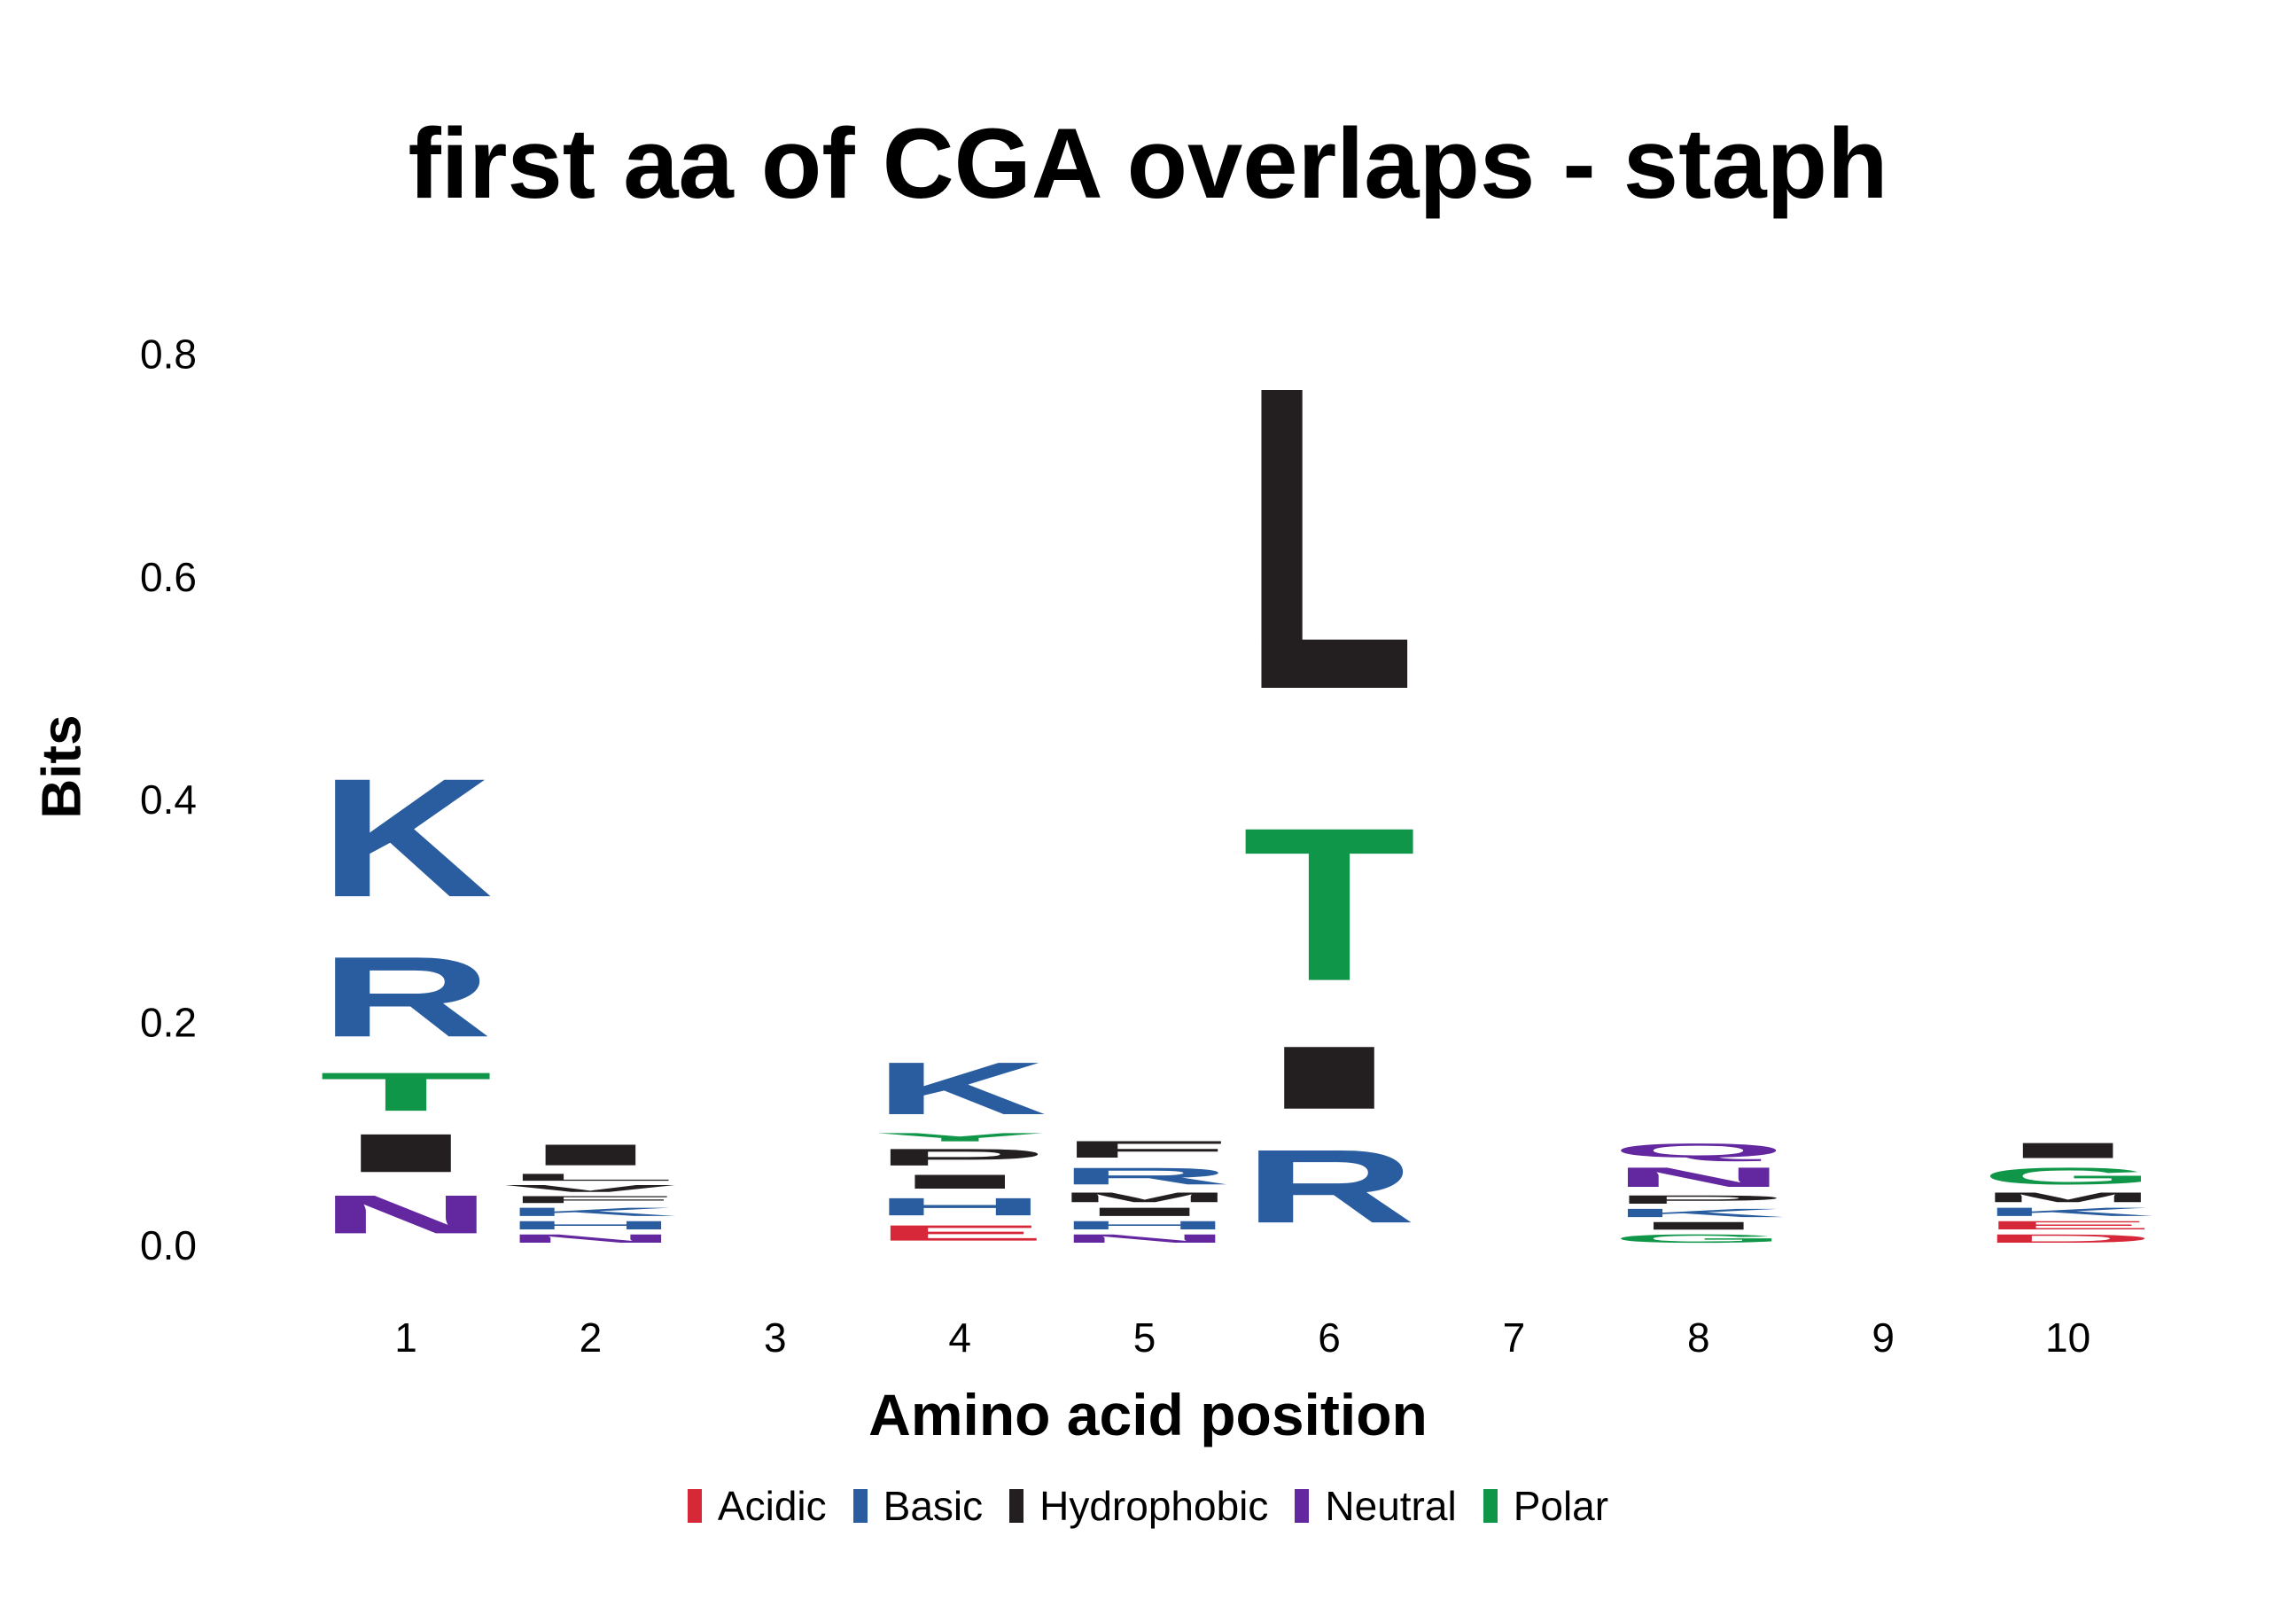  What do you see at coordinates (1144, 1337) in the screenshot?
I see `x-tick-label: 5` at bounding box center [1144, 1337].